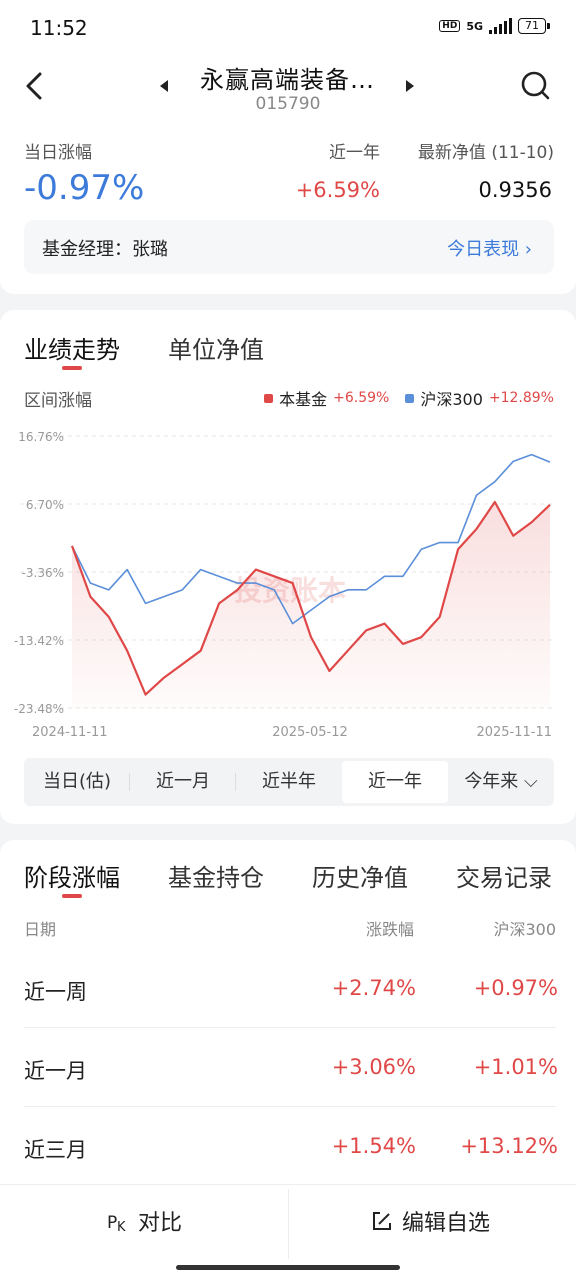 Image resolution: width=576 pixels, height=1280 pixels. What do you see at coordinates (291, 1068) in the screenshot?
I see `table-row: 近一月 +3.06% +1.01%` at bounding box center [291, 1068].